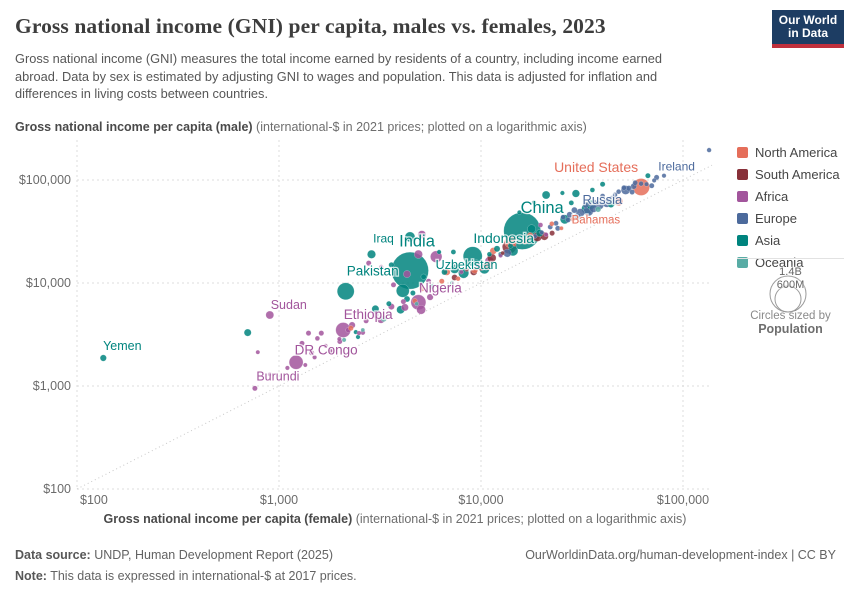 Image resolution: width=850 pixels, height=600 pixels. Describe the element at coordinates (383, 238) in the screenshot. I see `country-label-iraq: Iraq` at that location.